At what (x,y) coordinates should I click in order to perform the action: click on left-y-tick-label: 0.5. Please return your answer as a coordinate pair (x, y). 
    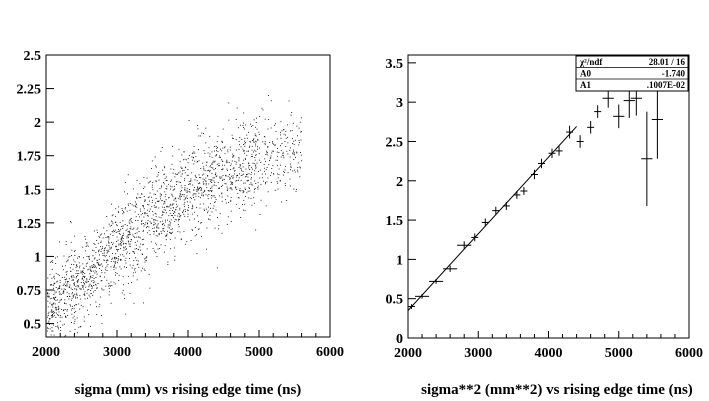
    Looking at the image, I should click on (33, 325).